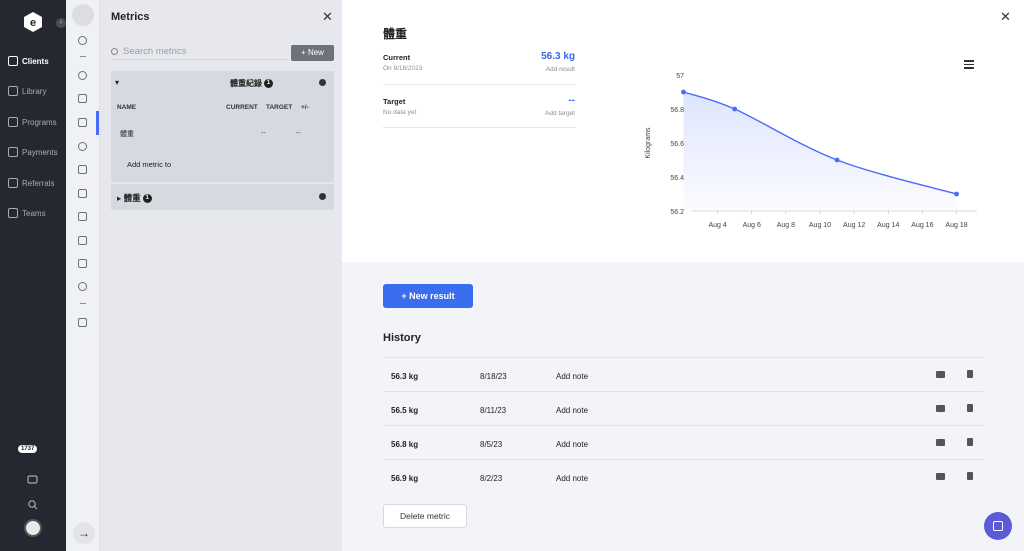 This screenshot has width=1024, height=551. Describe the element at coordinates (82, 263) in the screenshot. I see `package-icon` at that location.